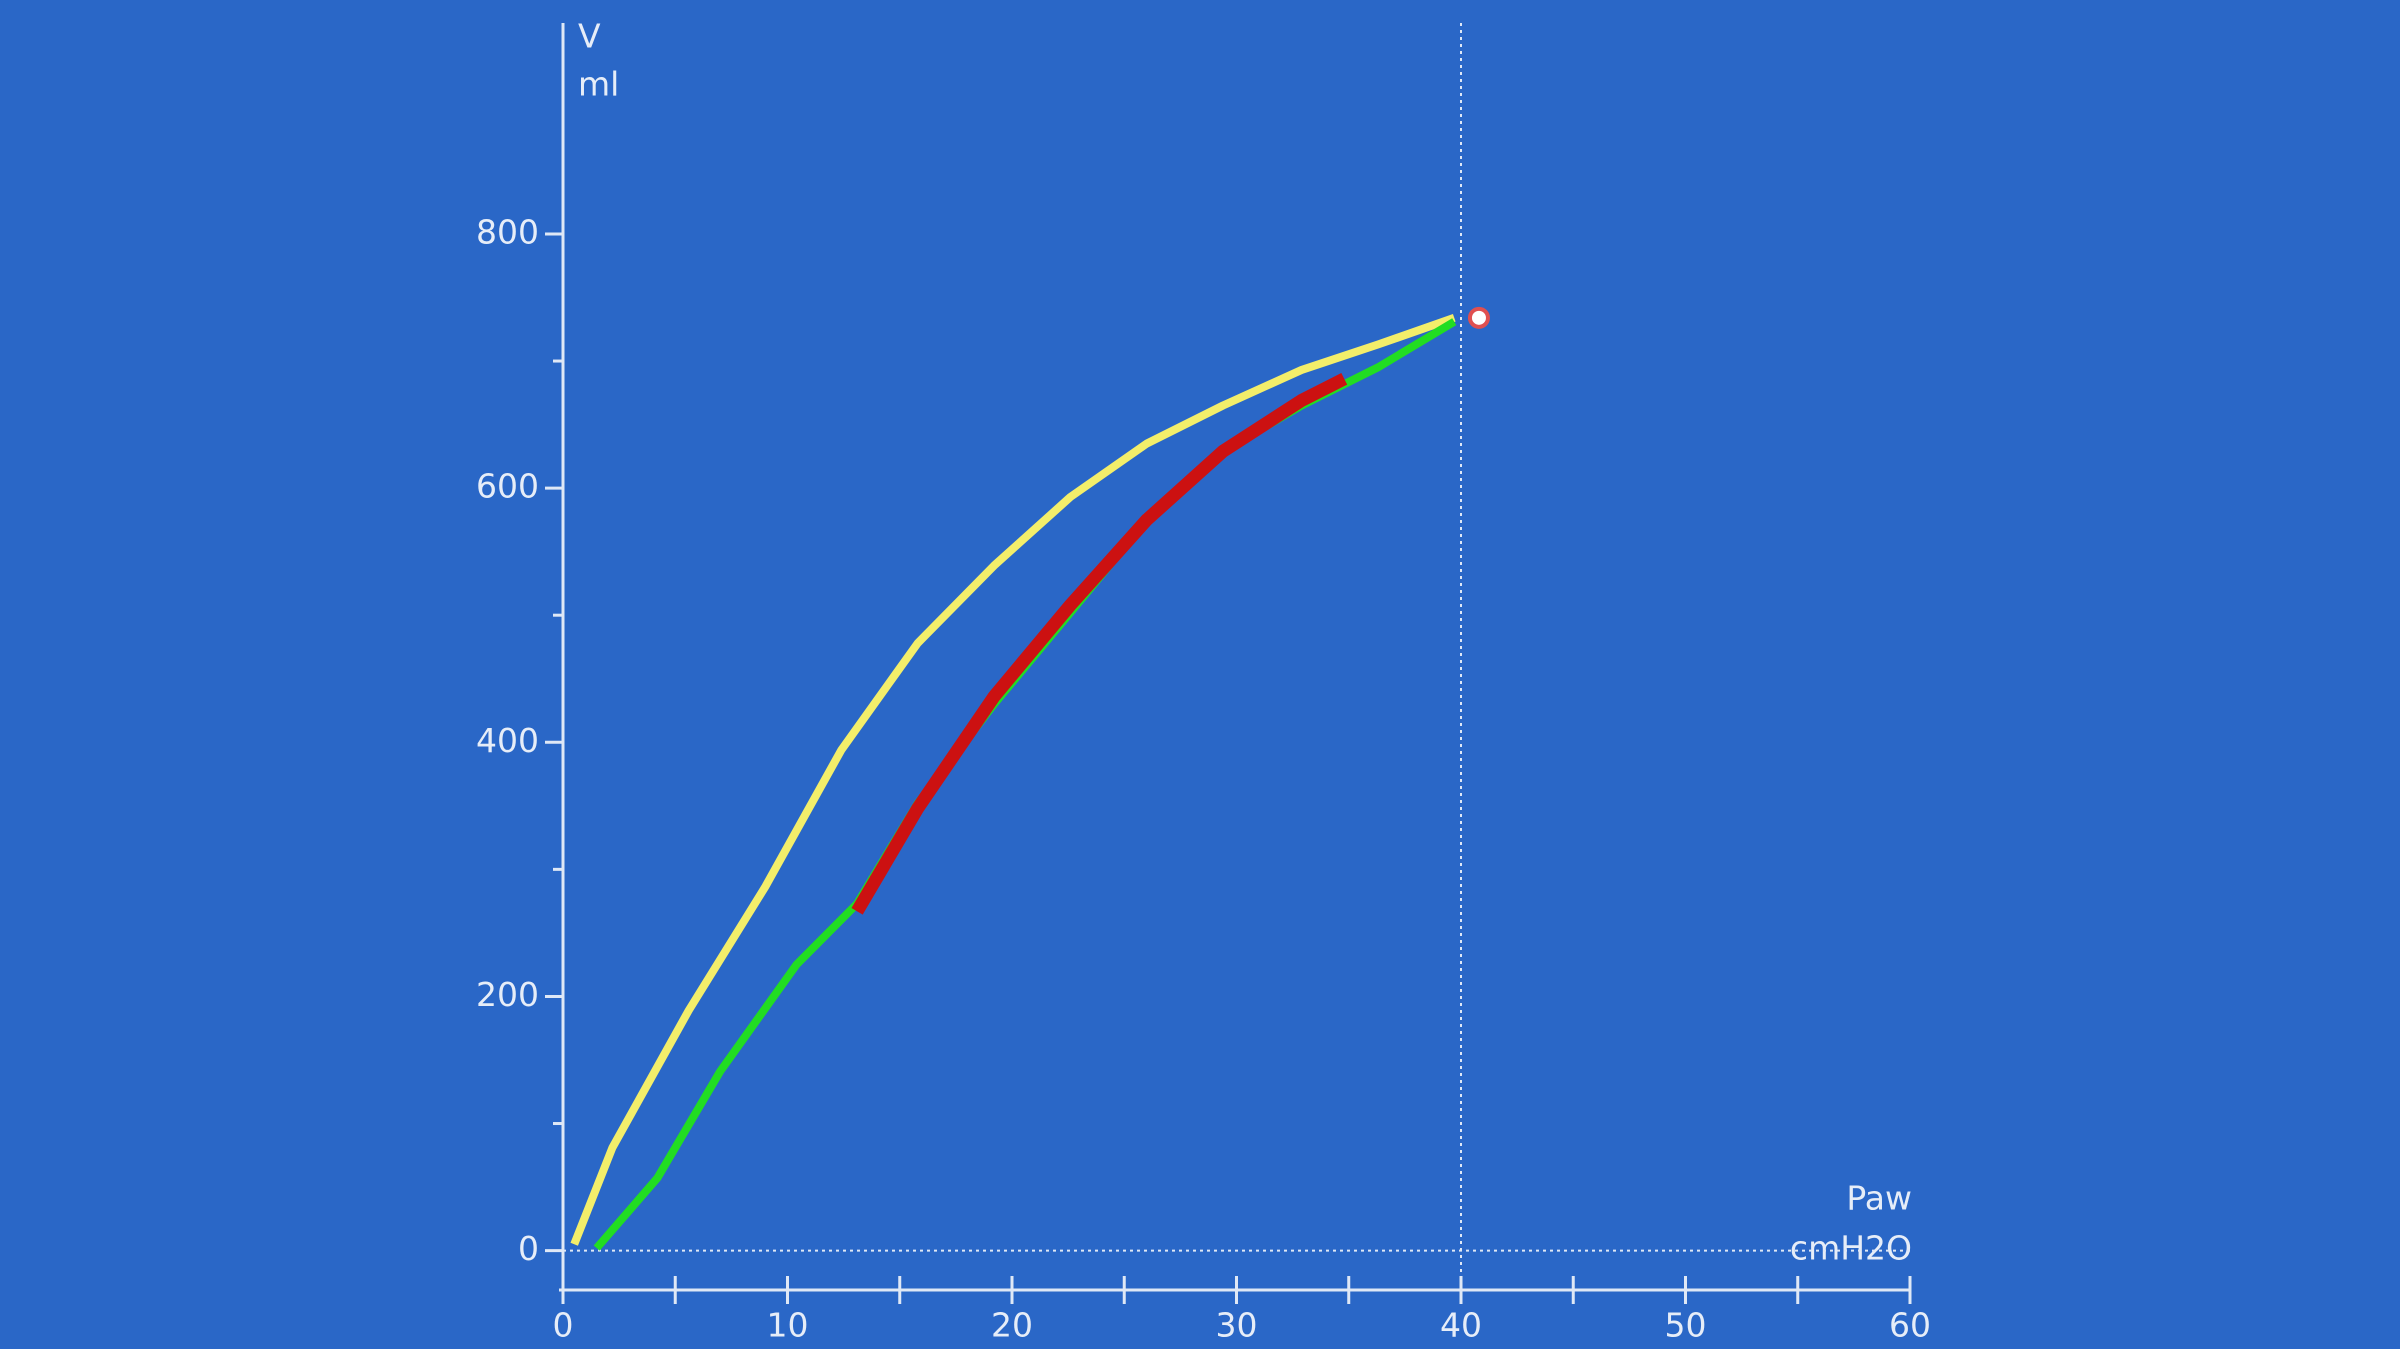  Describe the element at coordinates (1461, 1325) in the screenshot. I see `x-tick-label: 40` at that location.